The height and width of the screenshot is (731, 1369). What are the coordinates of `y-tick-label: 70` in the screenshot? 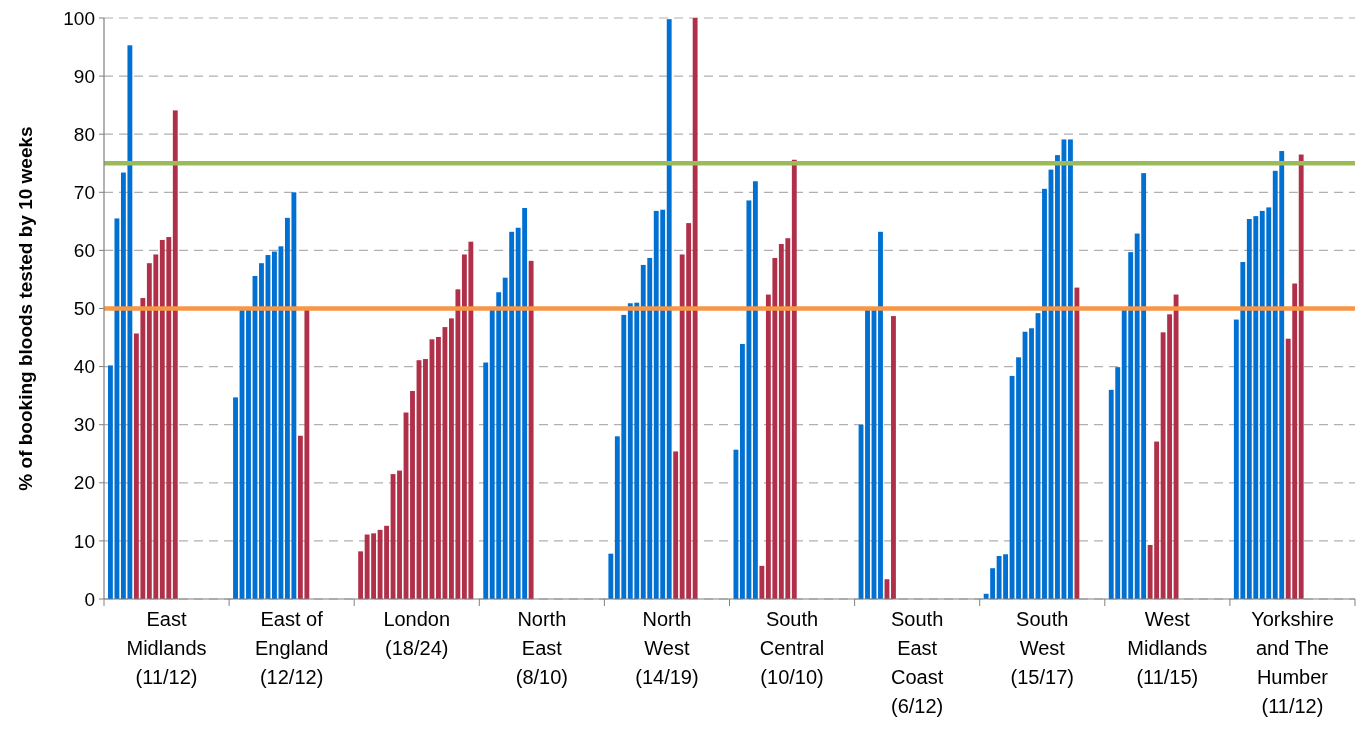 It's located at (84, 192).